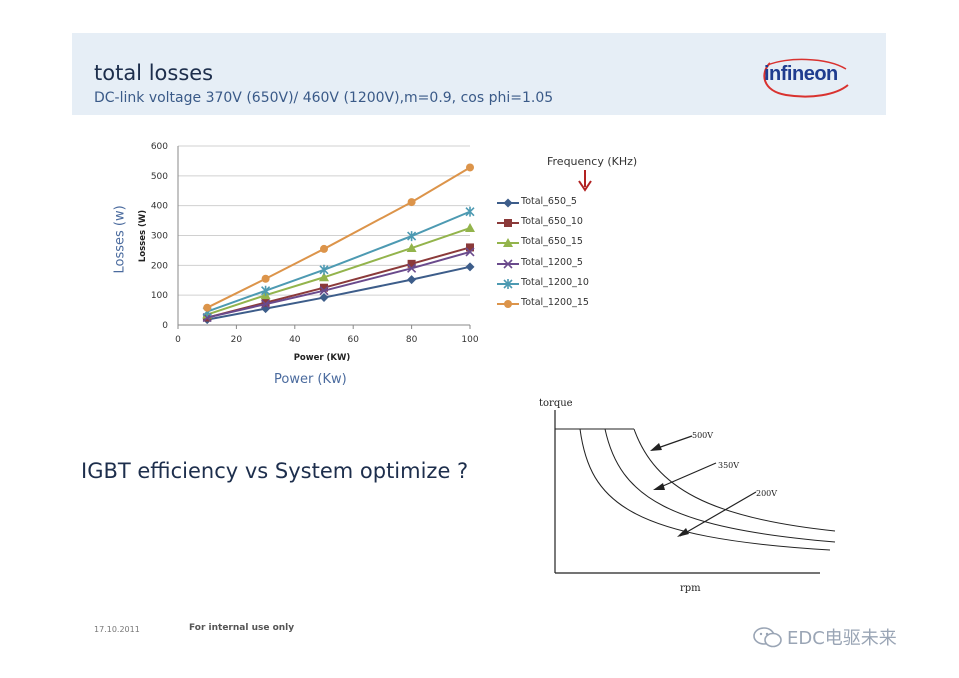  I want to click on curve-200v, so click(705, 489).